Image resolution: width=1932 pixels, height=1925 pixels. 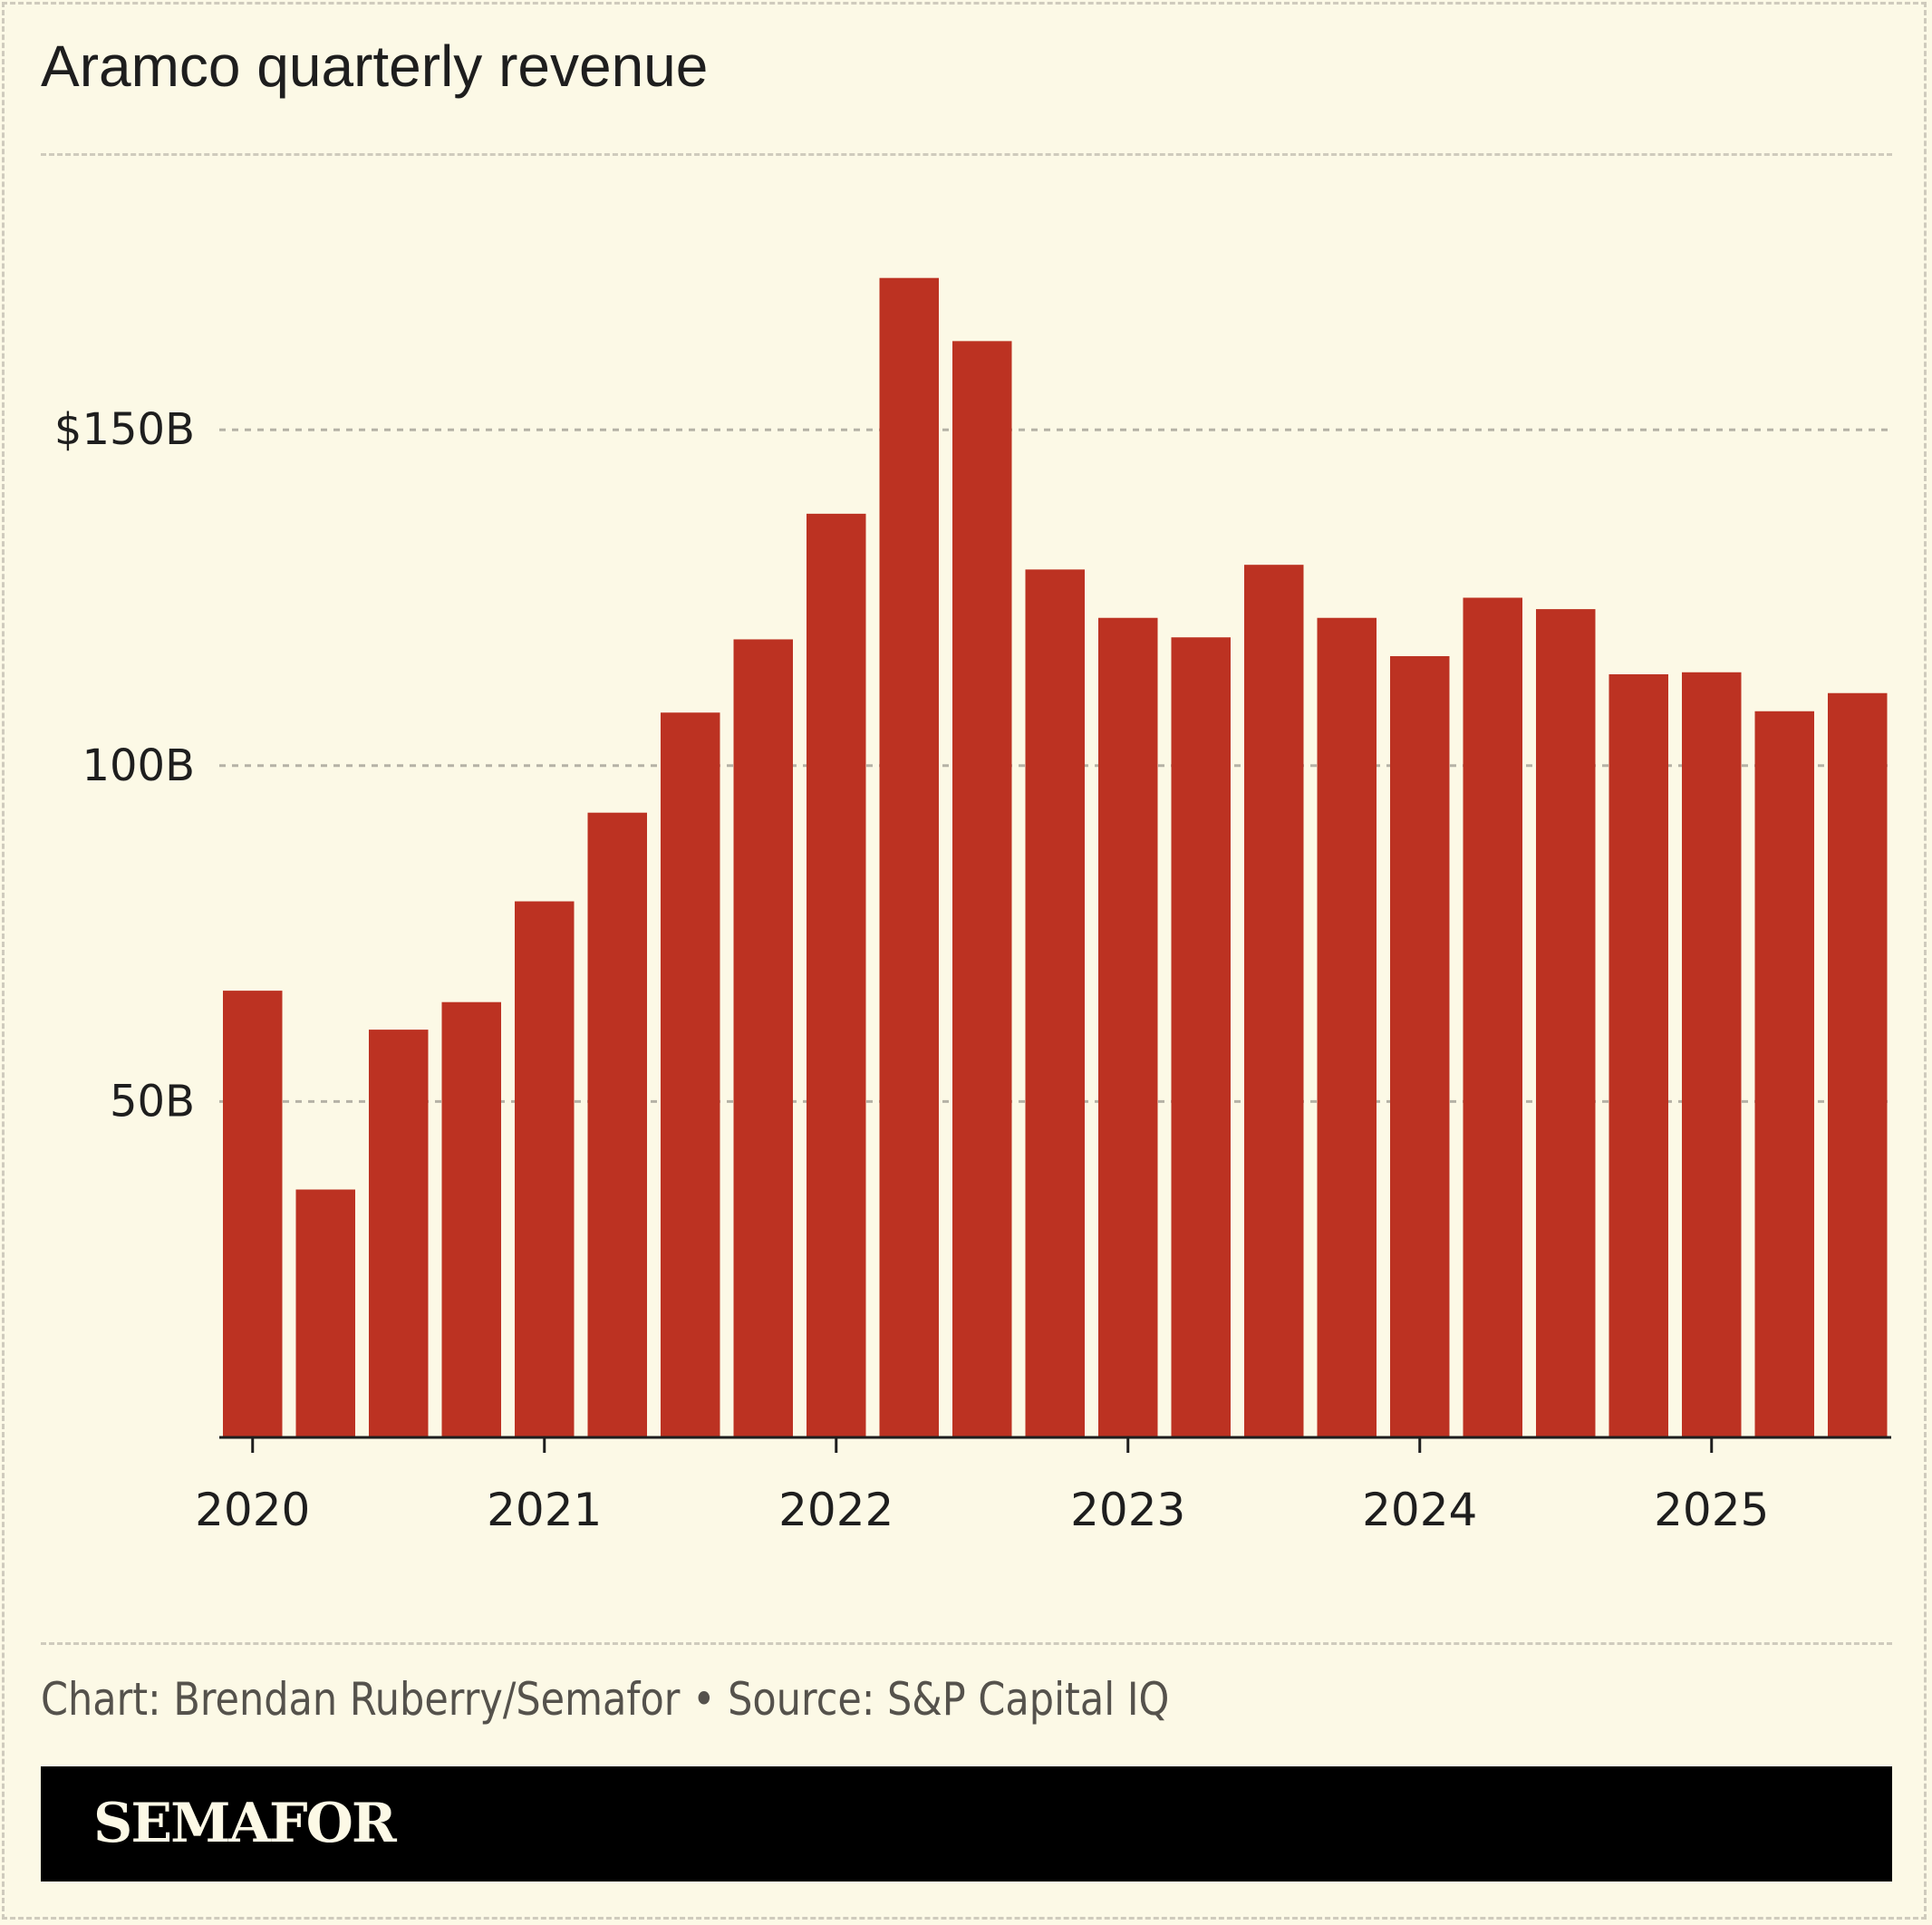 What do you see at coordinates (836, 1510) in the screenshot?
I see `x-tick-label: 2022` at bounding box center [836, 1510].